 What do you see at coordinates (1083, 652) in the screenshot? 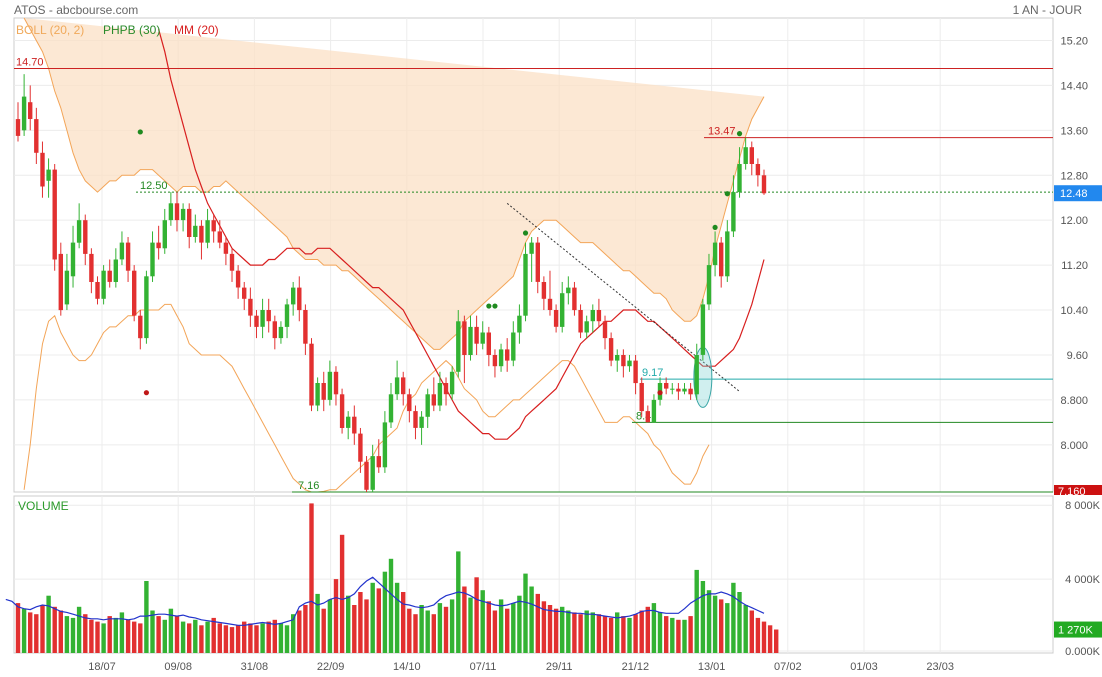
I see `volume-tick-label: 0.000K` at bounding box center [1083, 652].